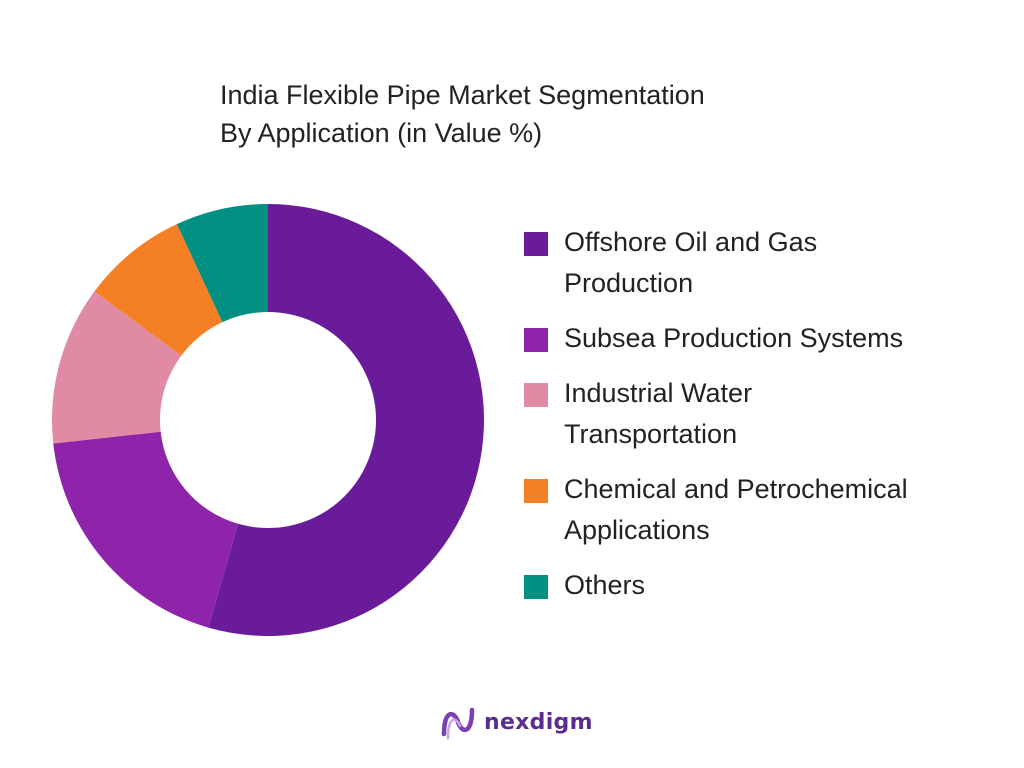  I want to click on legend-label-others: Others, so click(605, 585).